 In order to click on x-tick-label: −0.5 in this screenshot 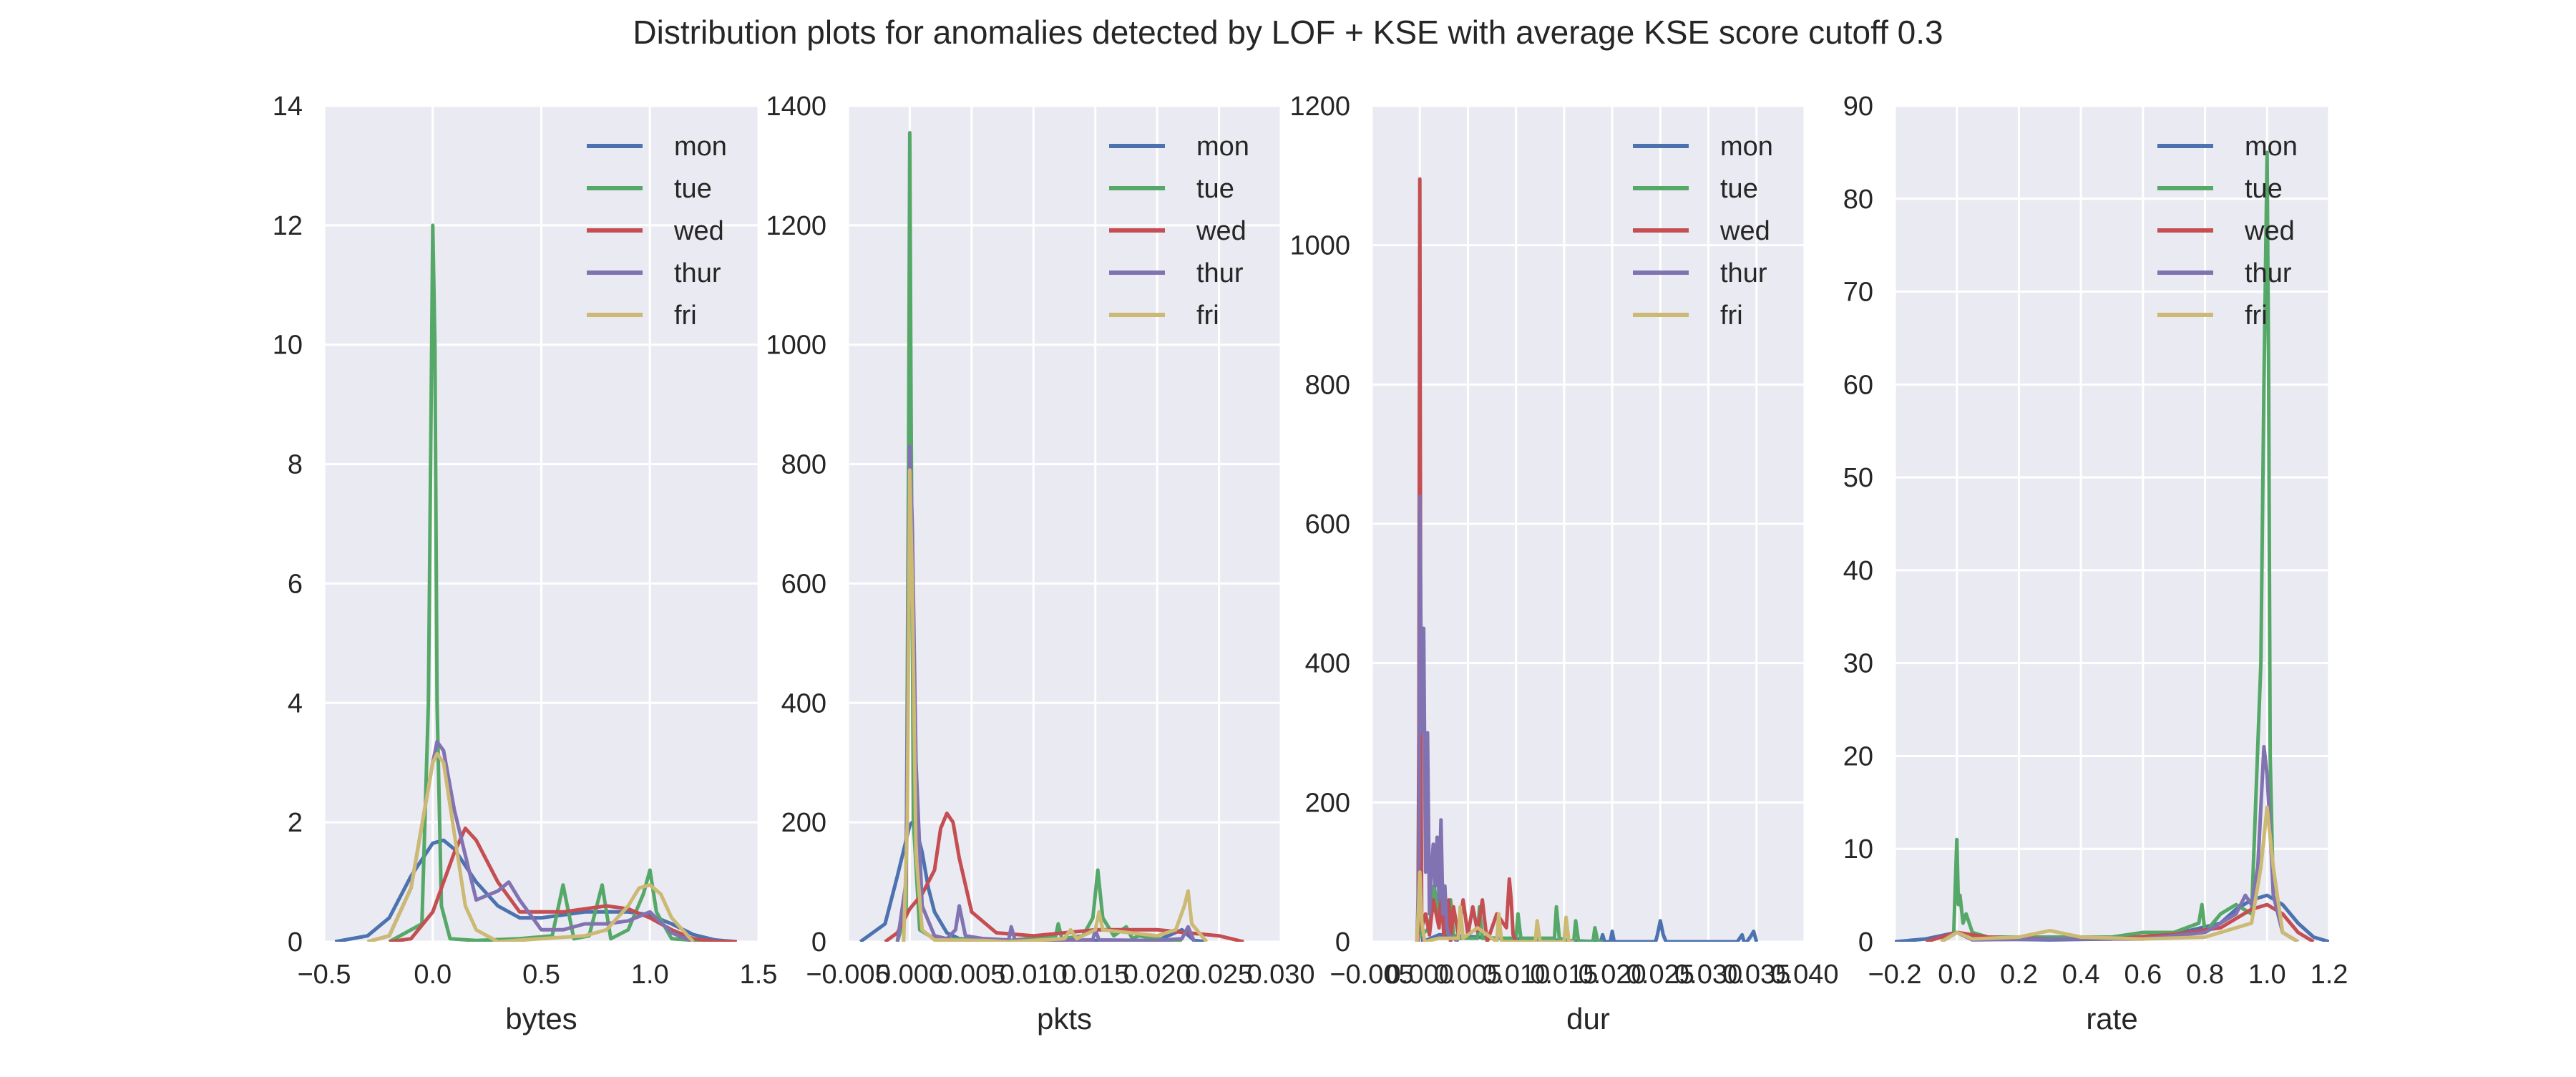, I will do `click(324, 975)`.